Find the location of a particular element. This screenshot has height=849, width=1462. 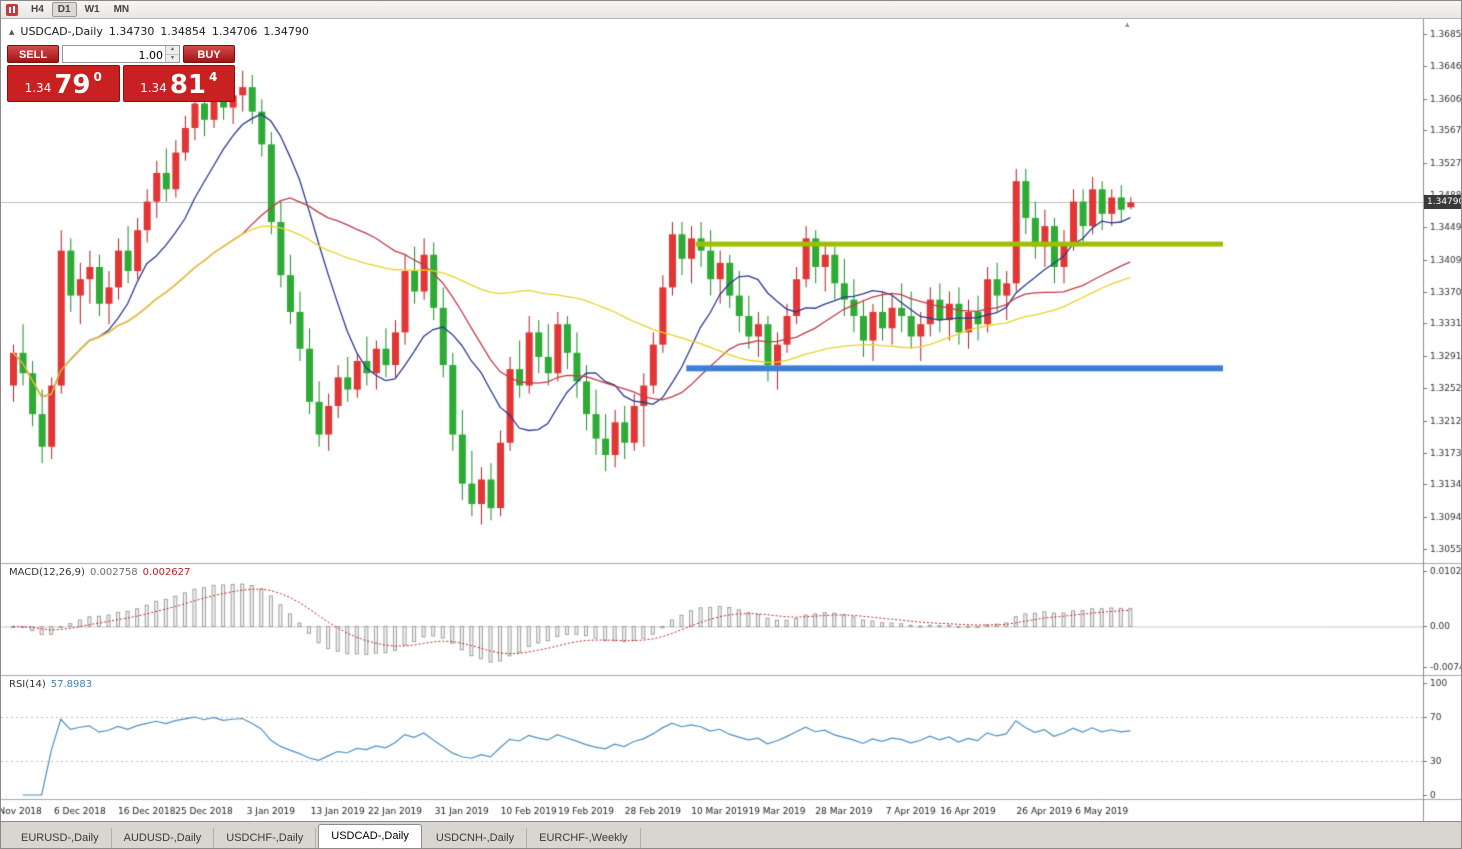

ohlc-high: 1.34854 is located at coordinates (183, 31).